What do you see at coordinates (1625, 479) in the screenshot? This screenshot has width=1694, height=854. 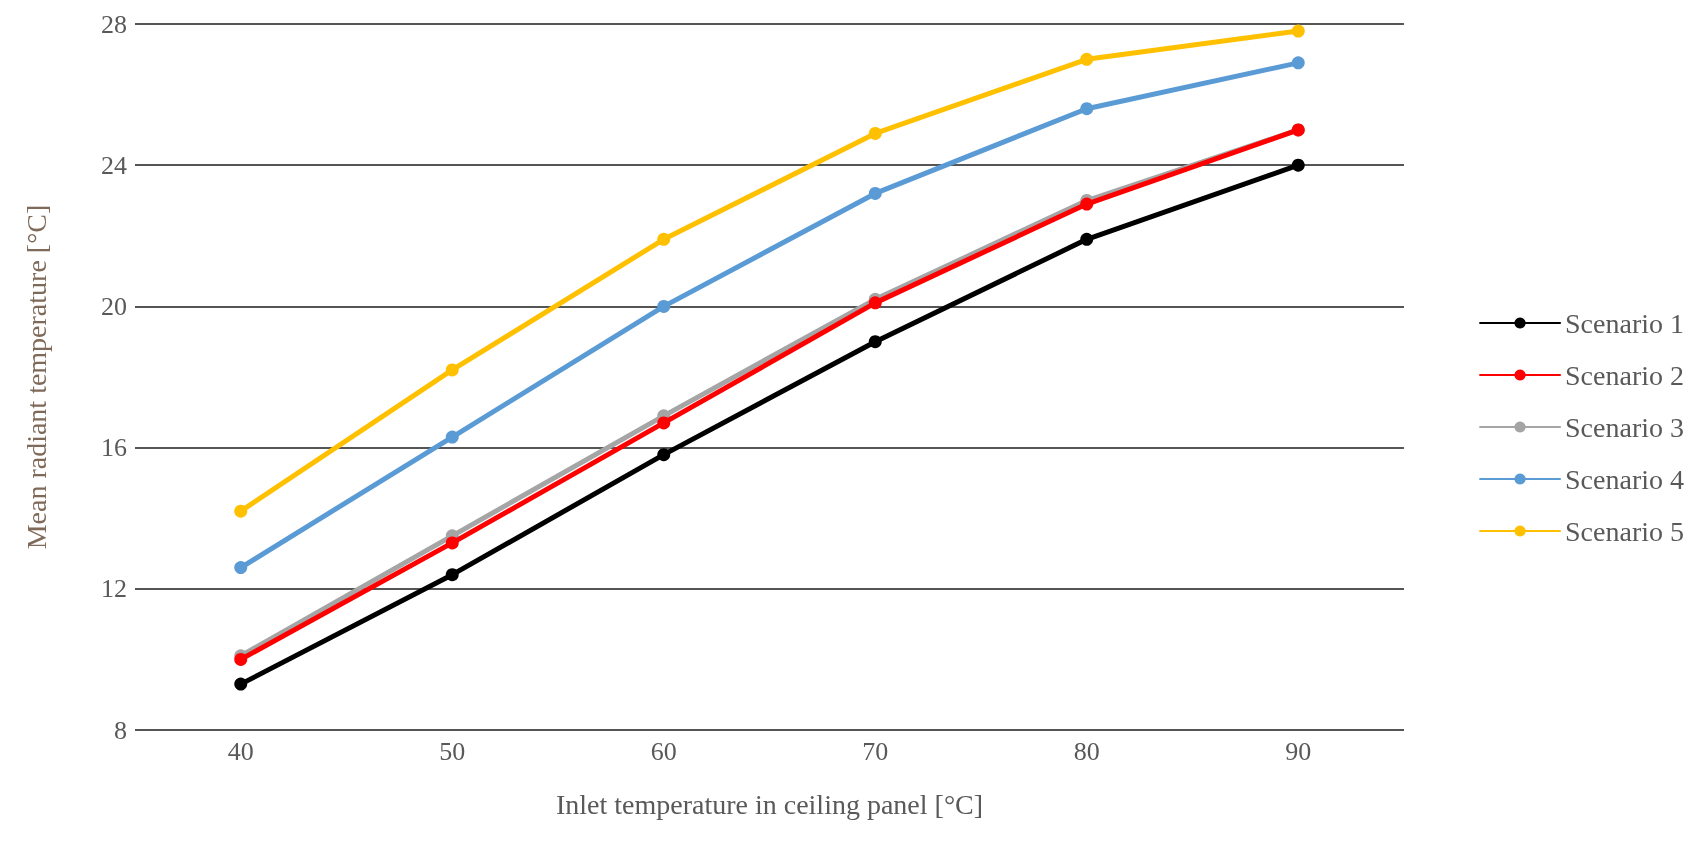 I see `legend-label: Scenario 4` at bounding box center [1625, 479].